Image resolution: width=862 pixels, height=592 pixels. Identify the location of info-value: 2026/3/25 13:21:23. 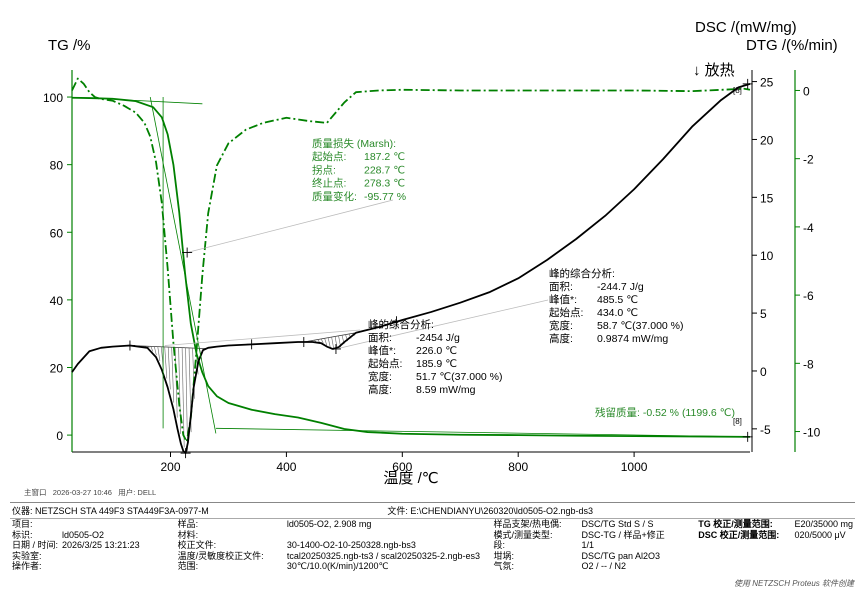
(101, 545).